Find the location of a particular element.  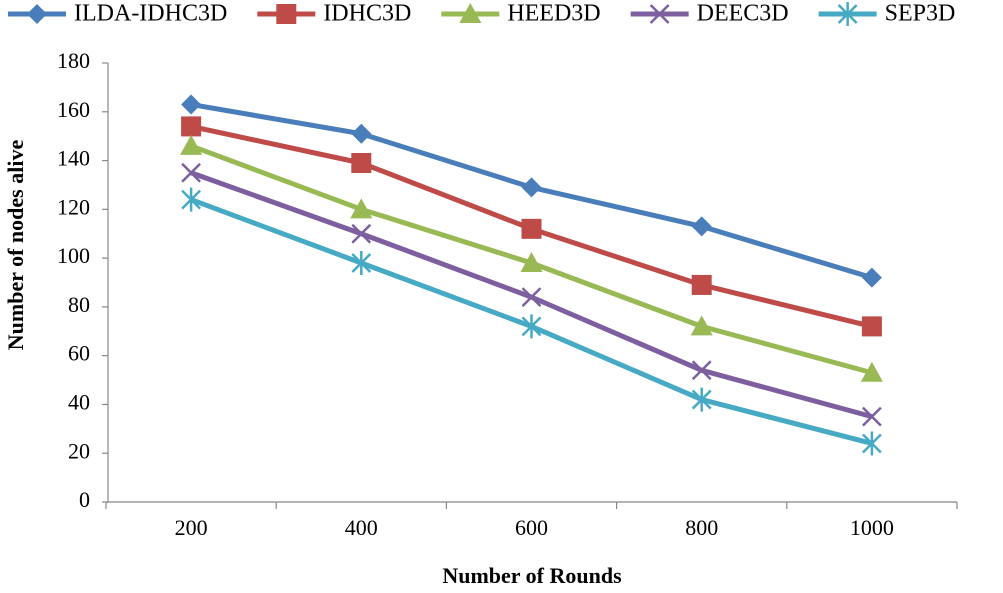

y-tick-label: 140 is located at coordinates (73, 158).